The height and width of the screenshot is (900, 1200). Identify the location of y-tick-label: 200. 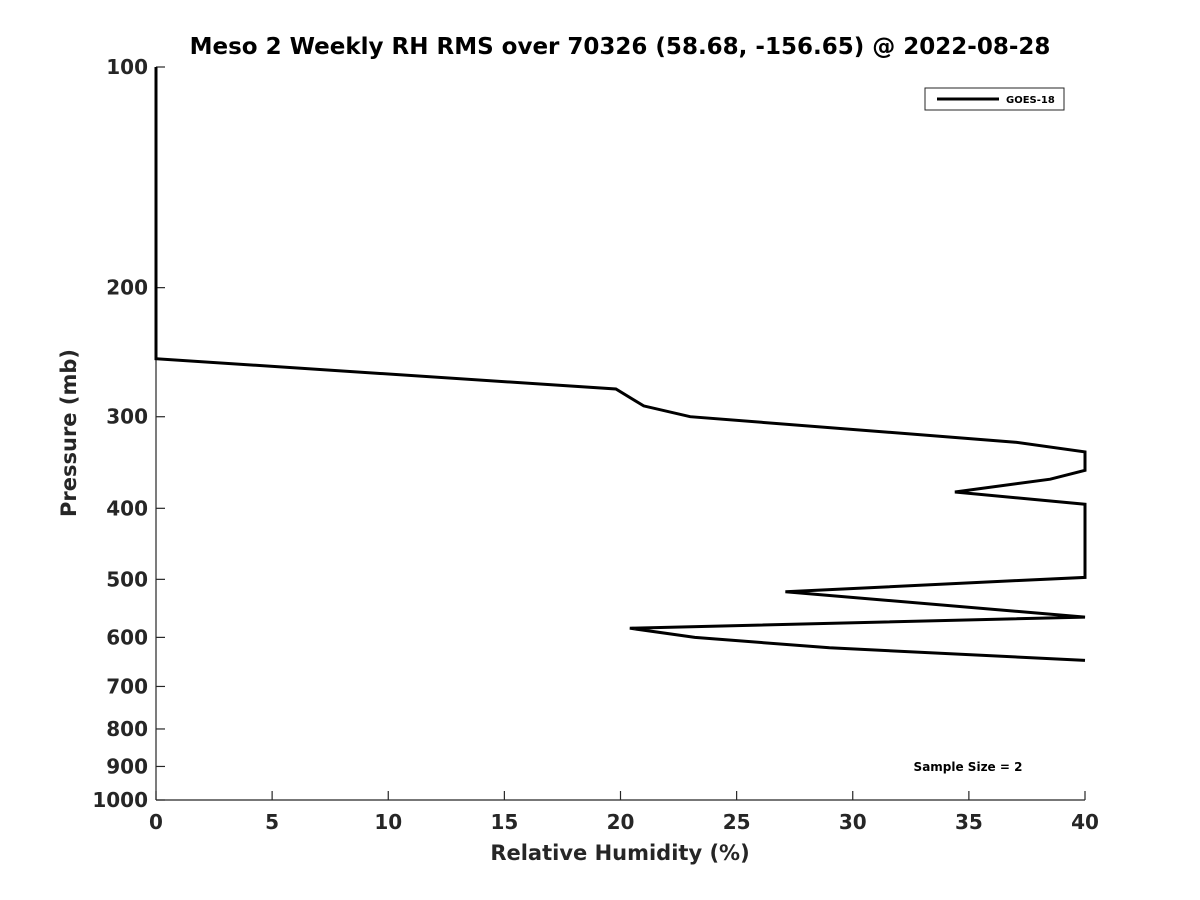
(127, 288).